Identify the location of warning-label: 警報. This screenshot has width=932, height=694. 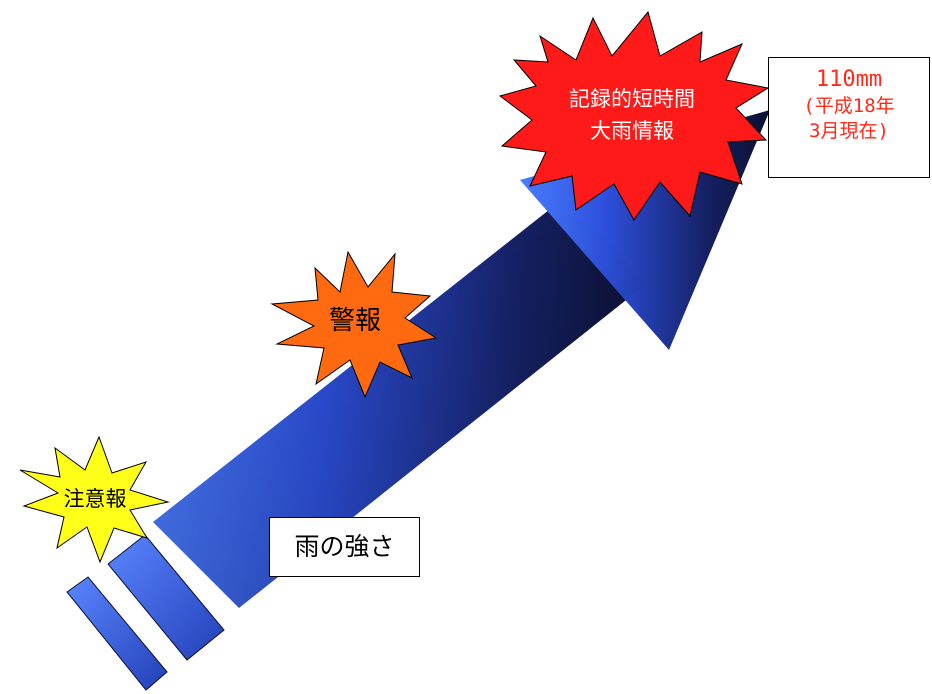
(355, 321).